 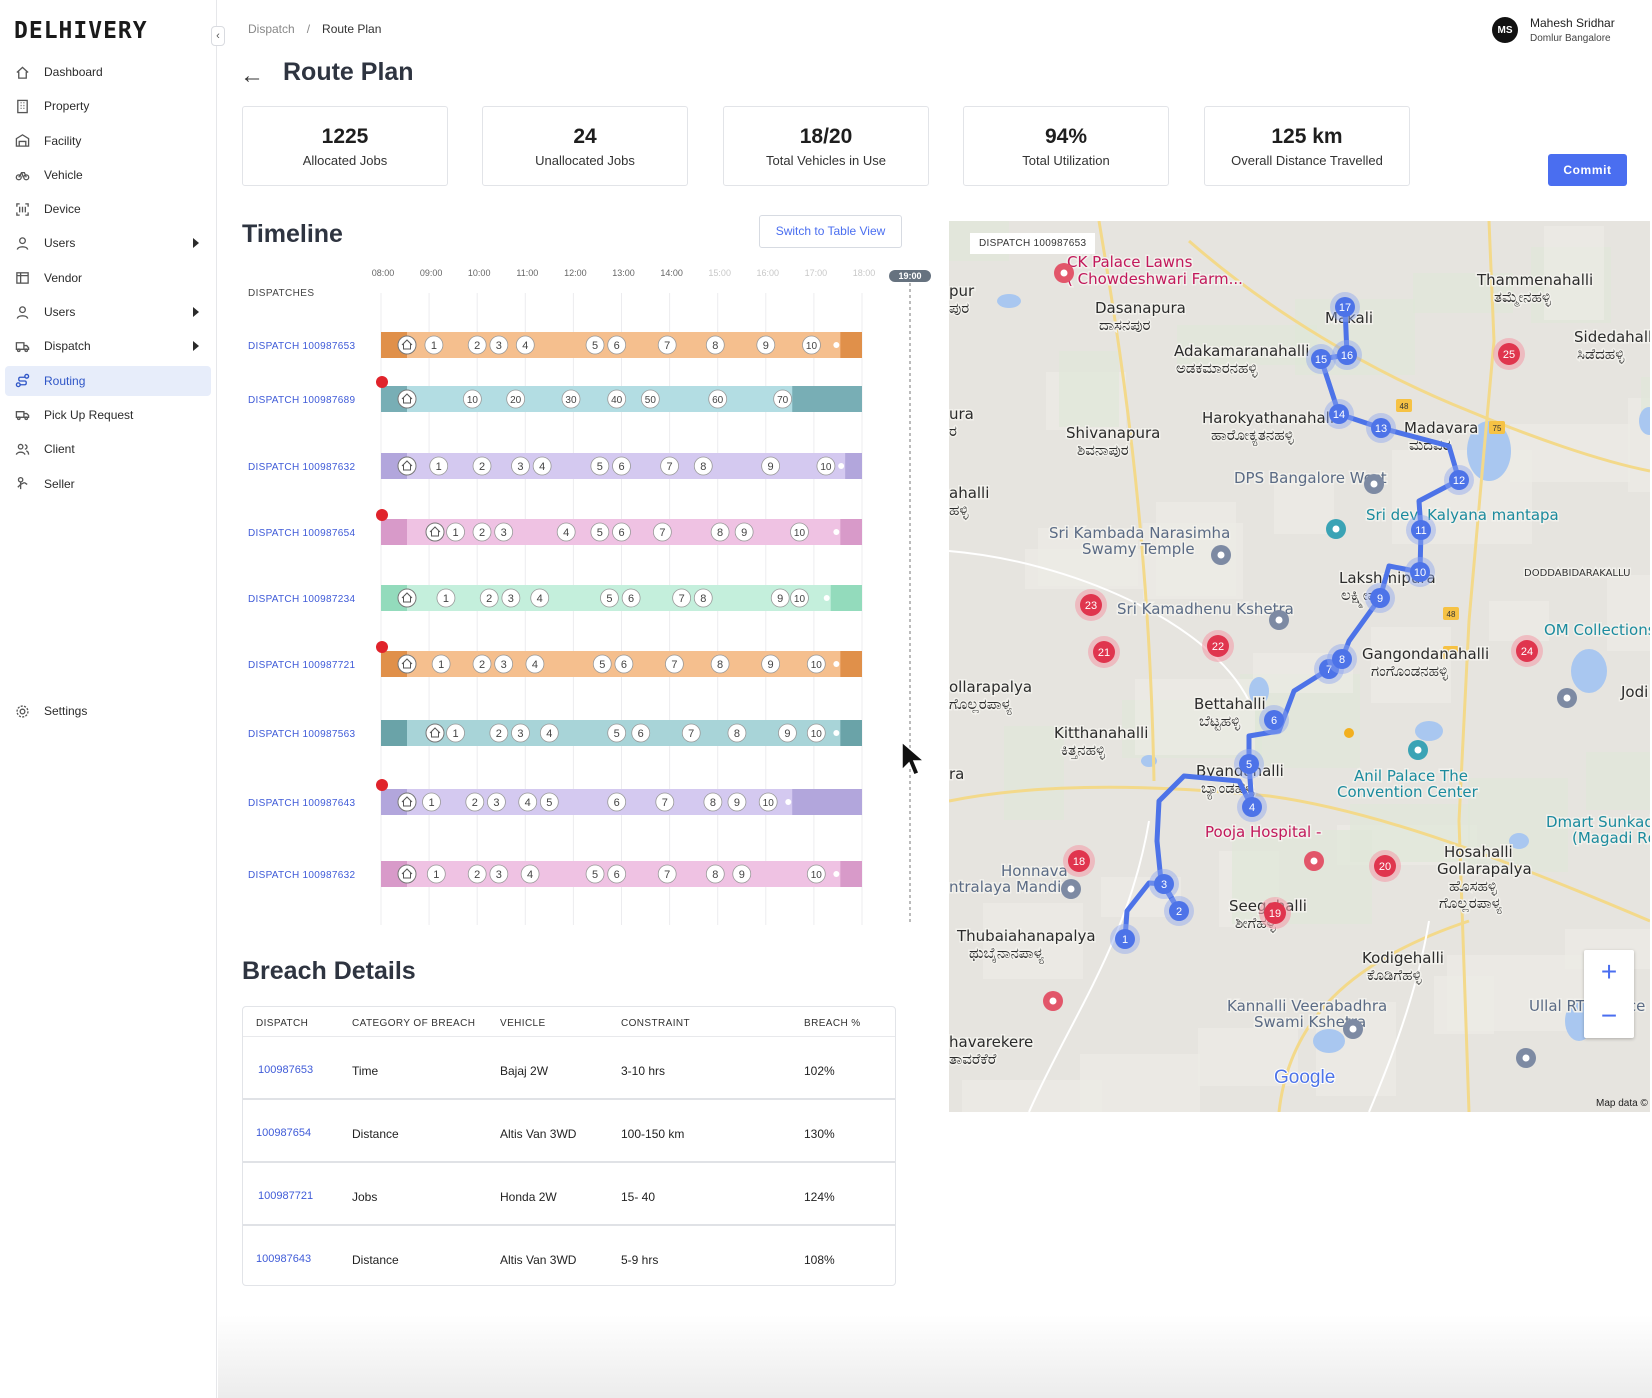 I want to click on sidebar-item-settings: Settings, so click(x=108, y=713).